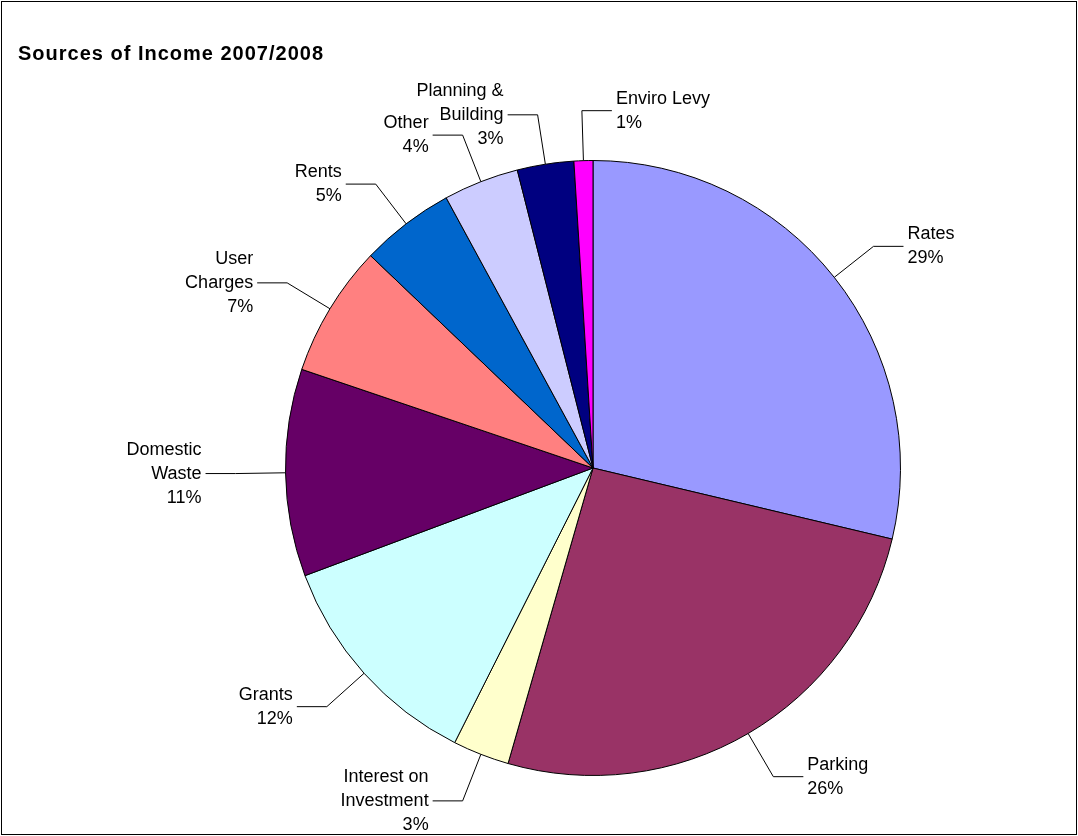 The width and height of the screenshot is (1078, 836). Describe the element at coordinates (662, 97) in the screenshot. I see `slice-label: Enviro Levy` at that location.